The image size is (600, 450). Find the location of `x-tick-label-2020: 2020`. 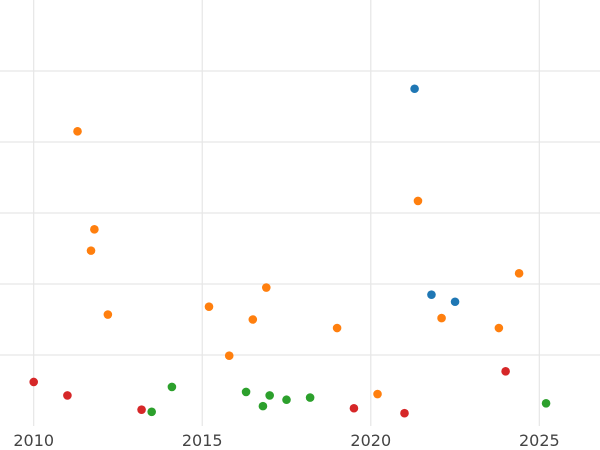

x-tick-label-2020: 2020 is located at coordinates (370, 440).